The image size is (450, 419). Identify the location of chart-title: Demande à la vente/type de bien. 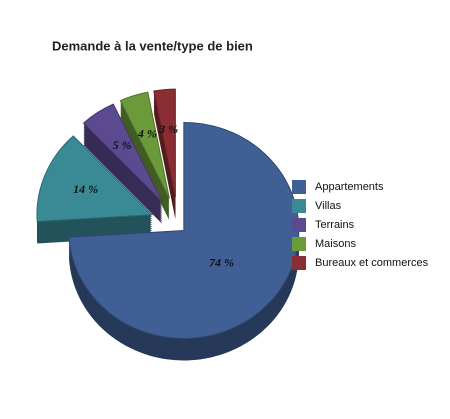
(152, 45).